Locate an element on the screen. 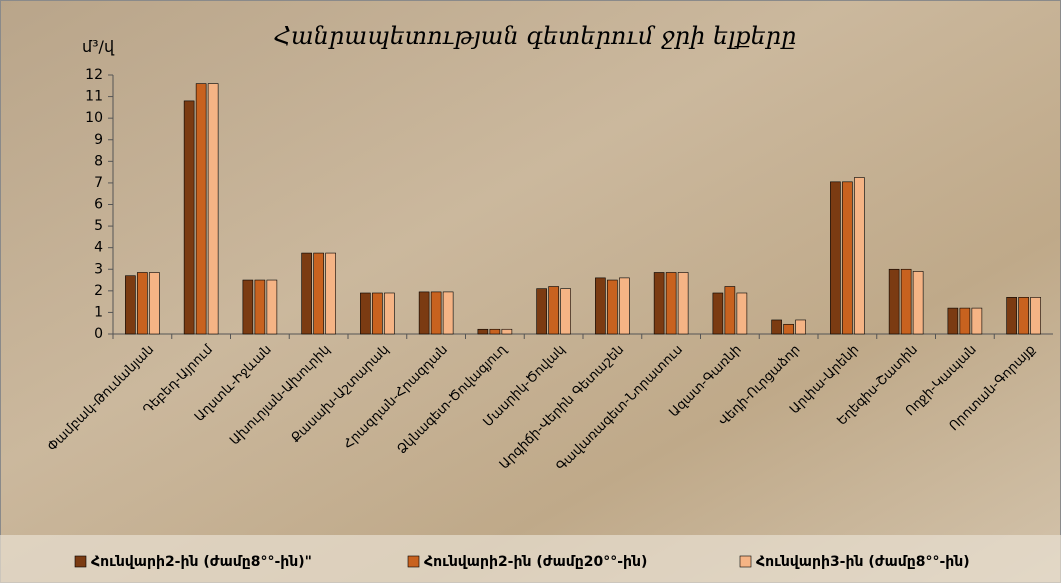 The height and width of the screenshot is (583, 1061). chart-title: Հանրապետության գետերում ջրի ելքերը is located at coordinates (535, 36).